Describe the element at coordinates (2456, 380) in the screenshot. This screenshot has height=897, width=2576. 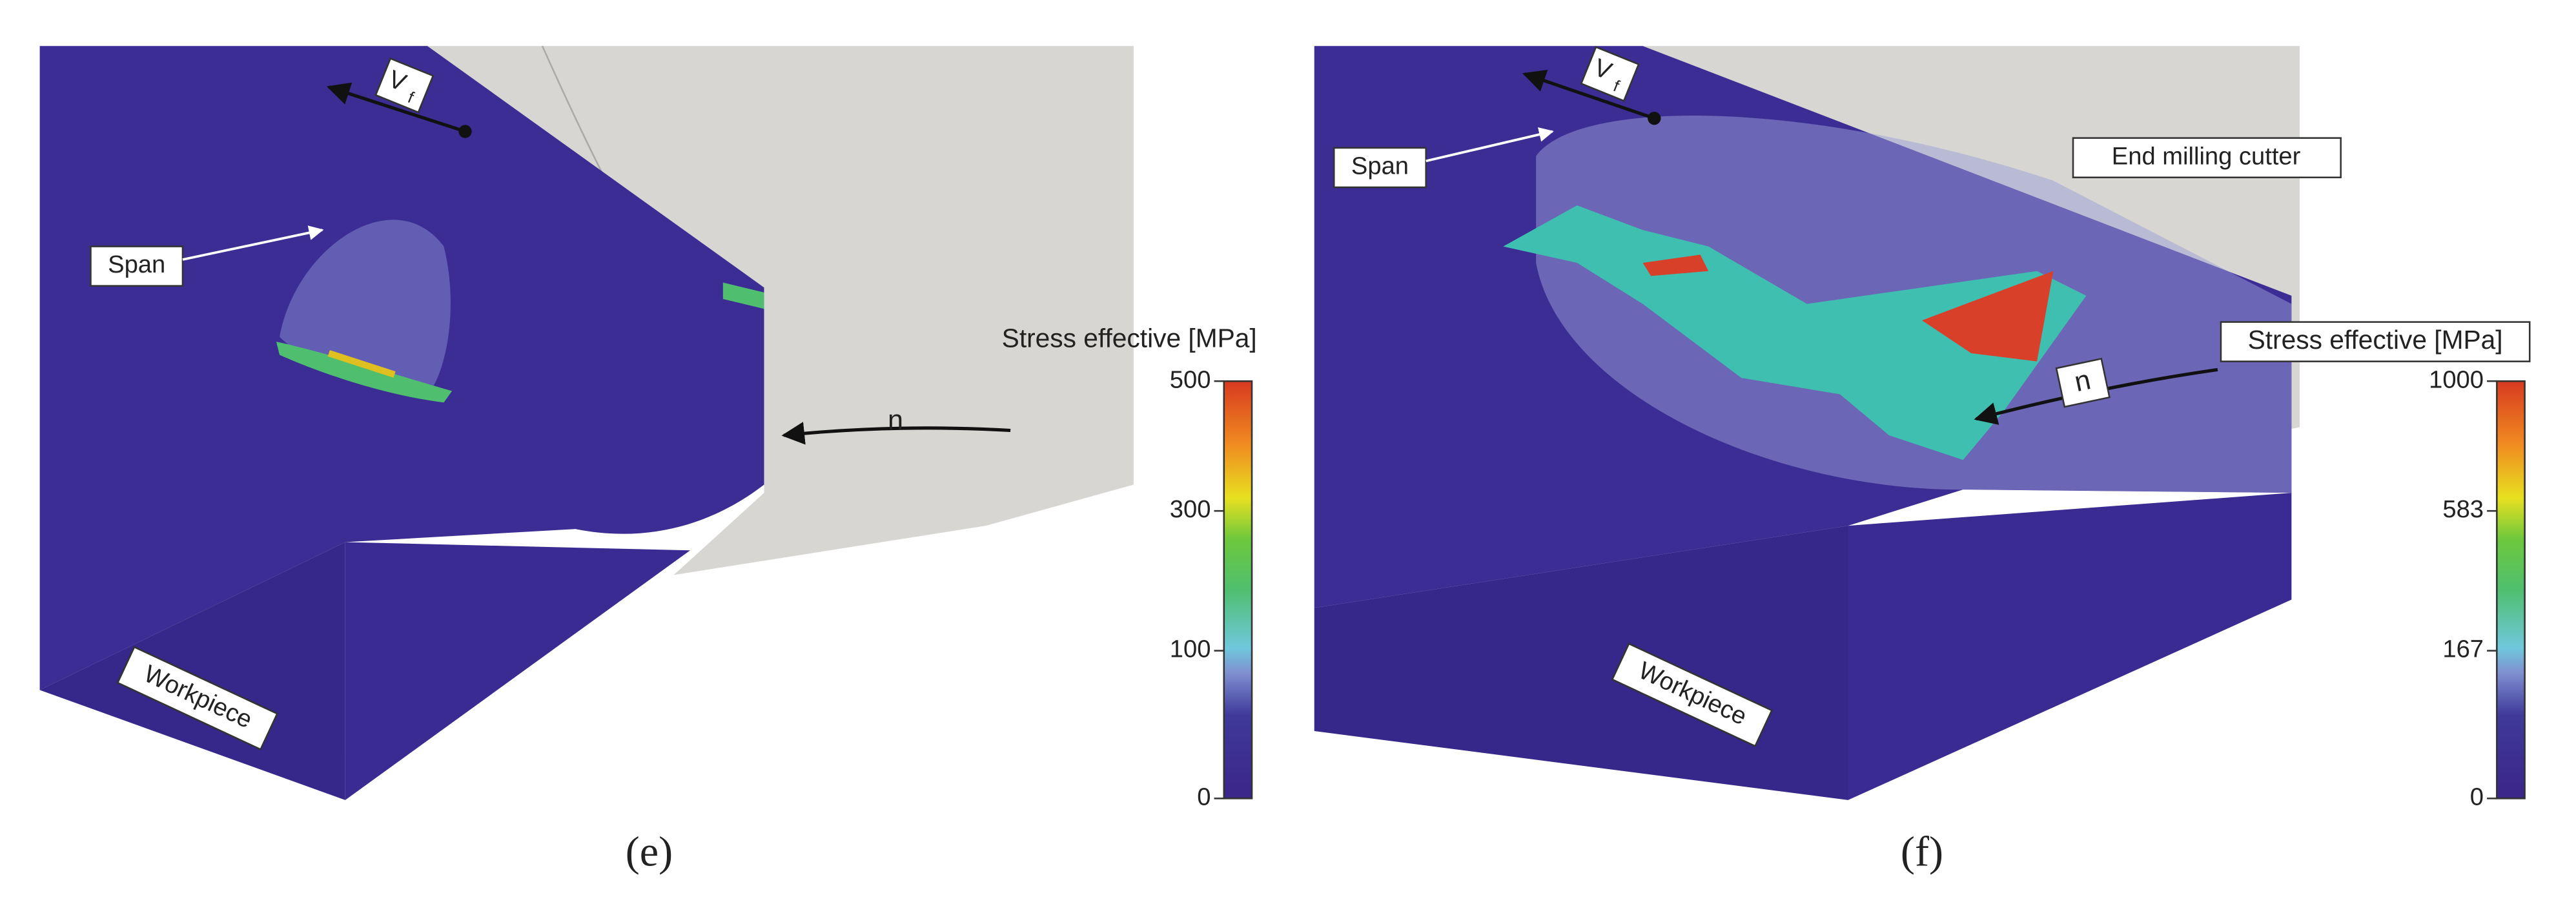
I see `colorbar-tick-label: 1000` at that location.